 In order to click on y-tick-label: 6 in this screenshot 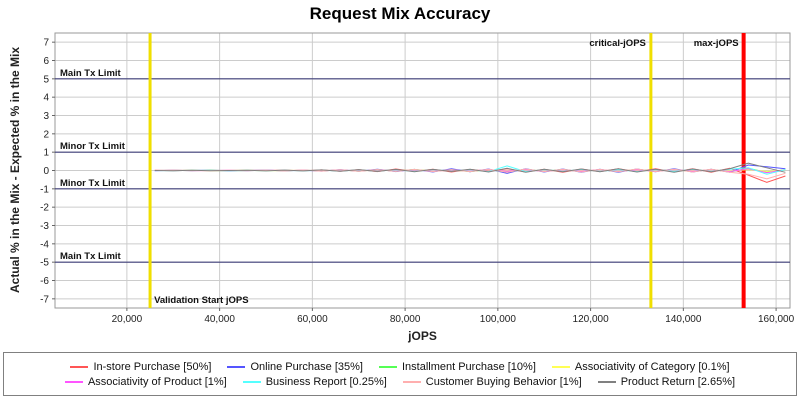, I will do `click(46, 61)`.